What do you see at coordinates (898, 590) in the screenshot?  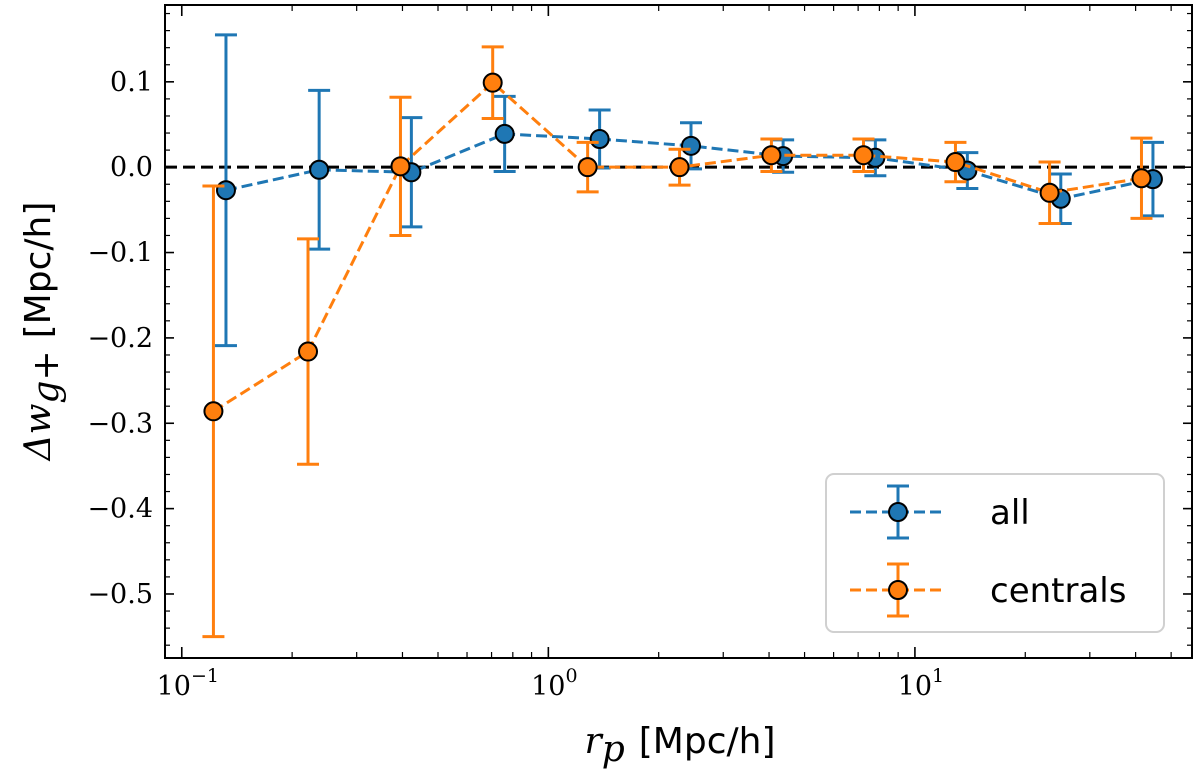 I see `legend-marker-centrals` at bounding box center [898, 590].